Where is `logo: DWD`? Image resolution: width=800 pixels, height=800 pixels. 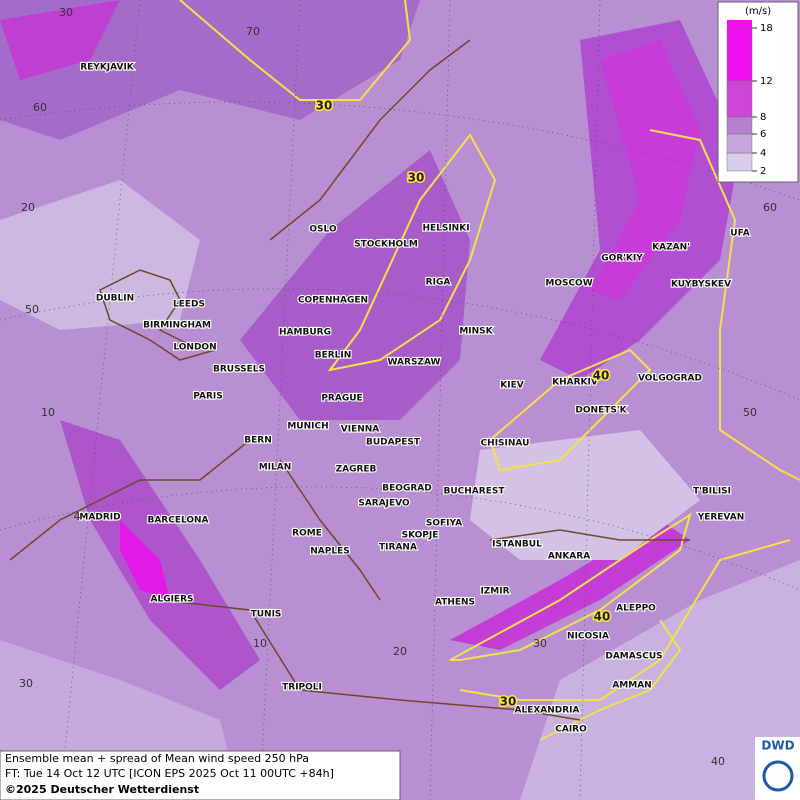 logo: DWD is located at coordinates (777, 746).